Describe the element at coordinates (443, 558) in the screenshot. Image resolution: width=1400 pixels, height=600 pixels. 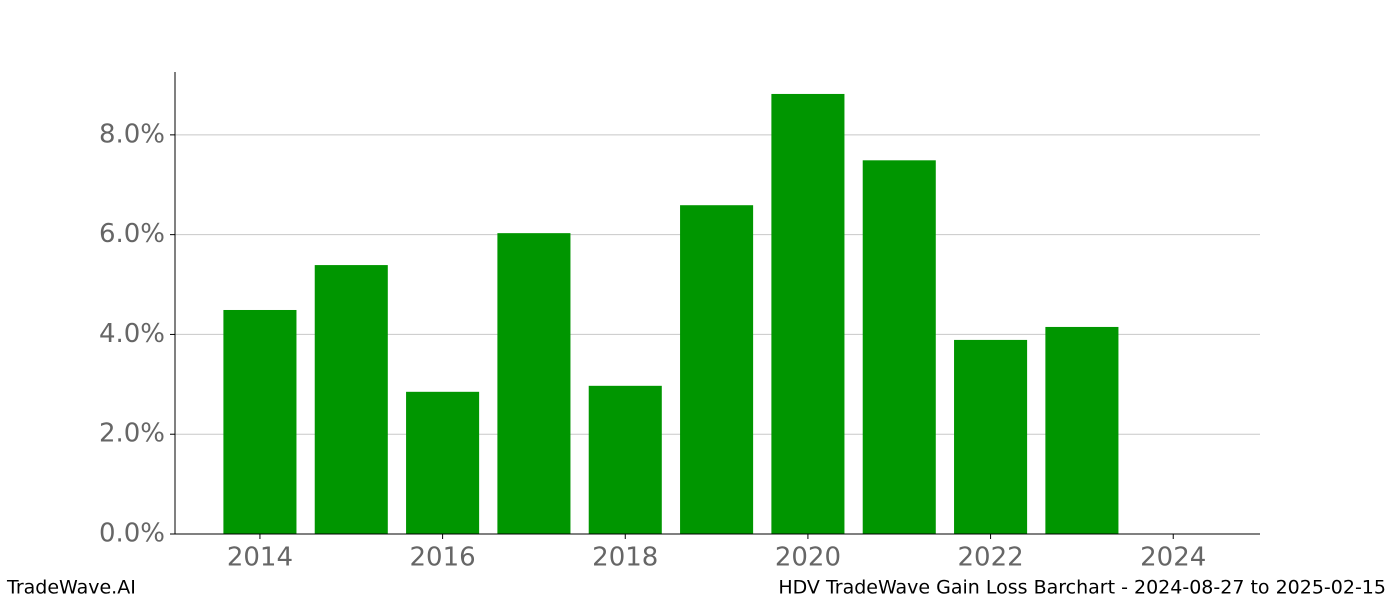
I see `x-tick-label: 2016` at that location.